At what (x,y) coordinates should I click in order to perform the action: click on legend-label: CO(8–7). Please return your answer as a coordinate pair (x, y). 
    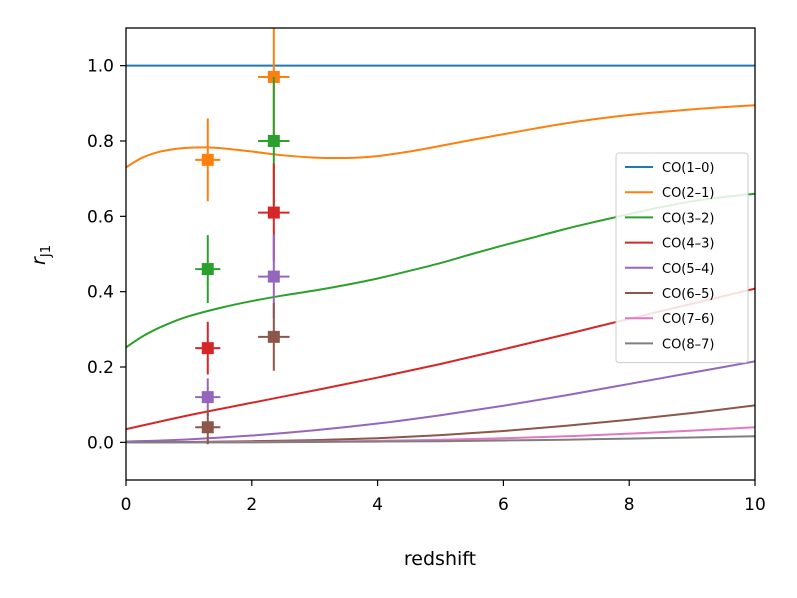
    Looking at the image, I should click on (688, 344).